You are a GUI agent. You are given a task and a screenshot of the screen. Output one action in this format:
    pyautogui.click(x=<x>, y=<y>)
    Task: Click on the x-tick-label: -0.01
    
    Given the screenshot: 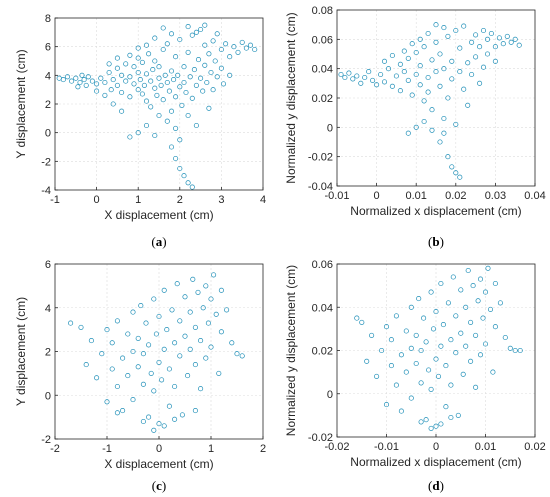 What is the action you would take?
    pyautogui.click(x=386, y=447)
    